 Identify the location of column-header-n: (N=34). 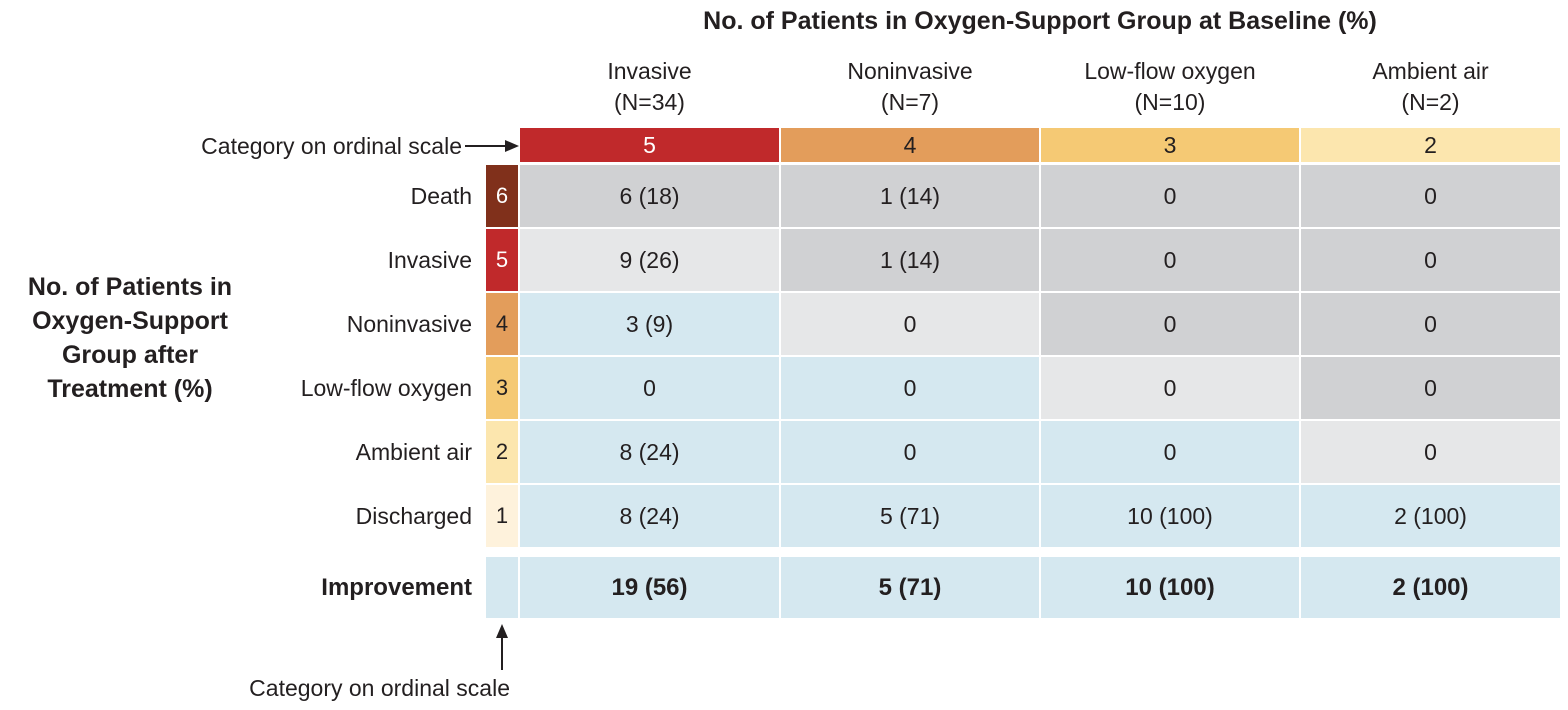
(649, 102).